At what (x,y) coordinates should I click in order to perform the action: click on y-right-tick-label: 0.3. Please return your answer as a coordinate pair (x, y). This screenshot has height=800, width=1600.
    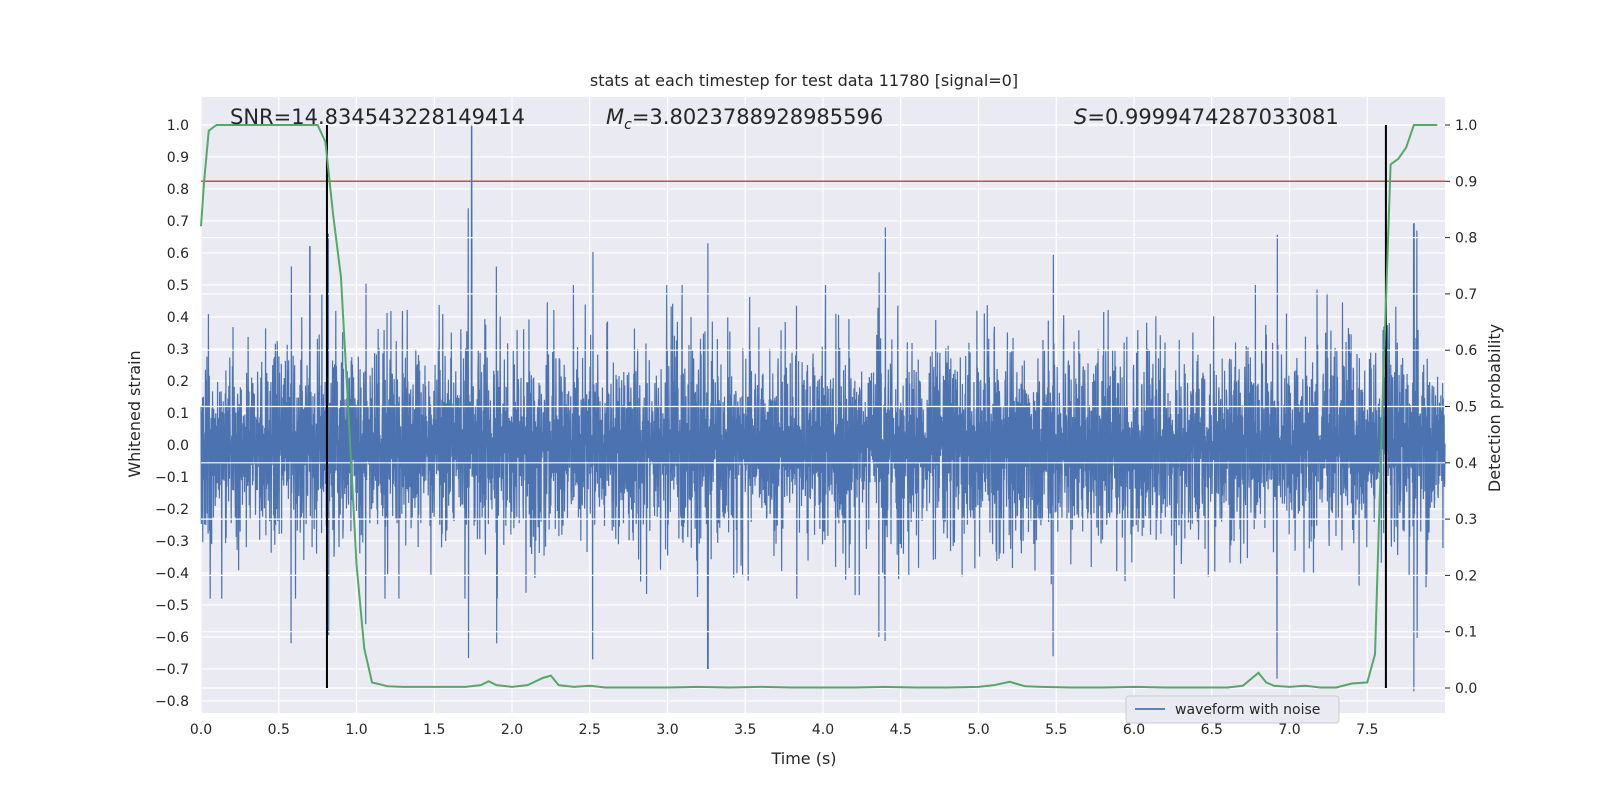
    Looking at the image, I should click on (1466, 520).